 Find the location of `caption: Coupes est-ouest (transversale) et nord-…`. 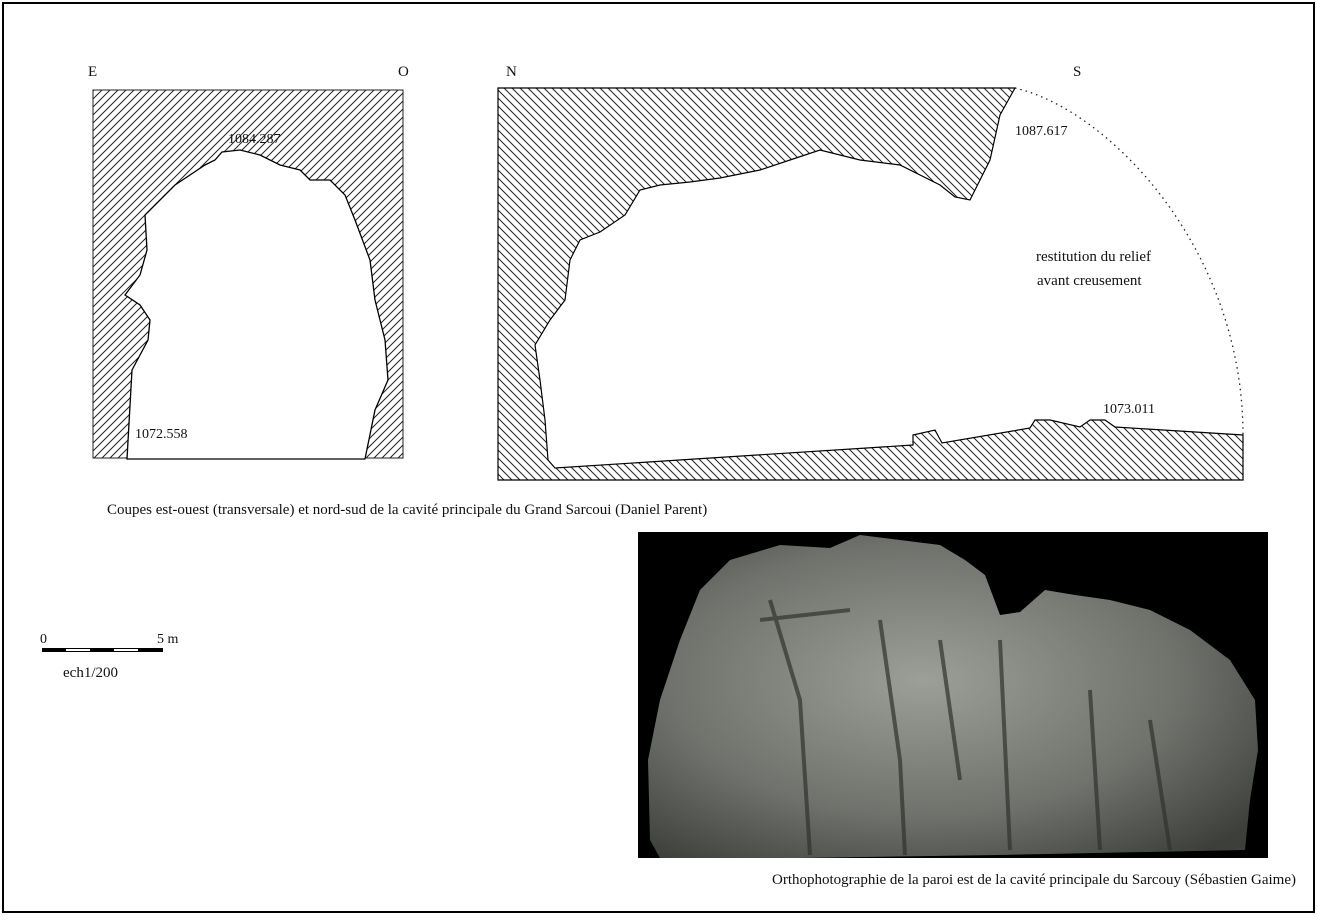

caption: Coupes est-ouest (transversale) et nord-… is located at coordinates (407, 510).